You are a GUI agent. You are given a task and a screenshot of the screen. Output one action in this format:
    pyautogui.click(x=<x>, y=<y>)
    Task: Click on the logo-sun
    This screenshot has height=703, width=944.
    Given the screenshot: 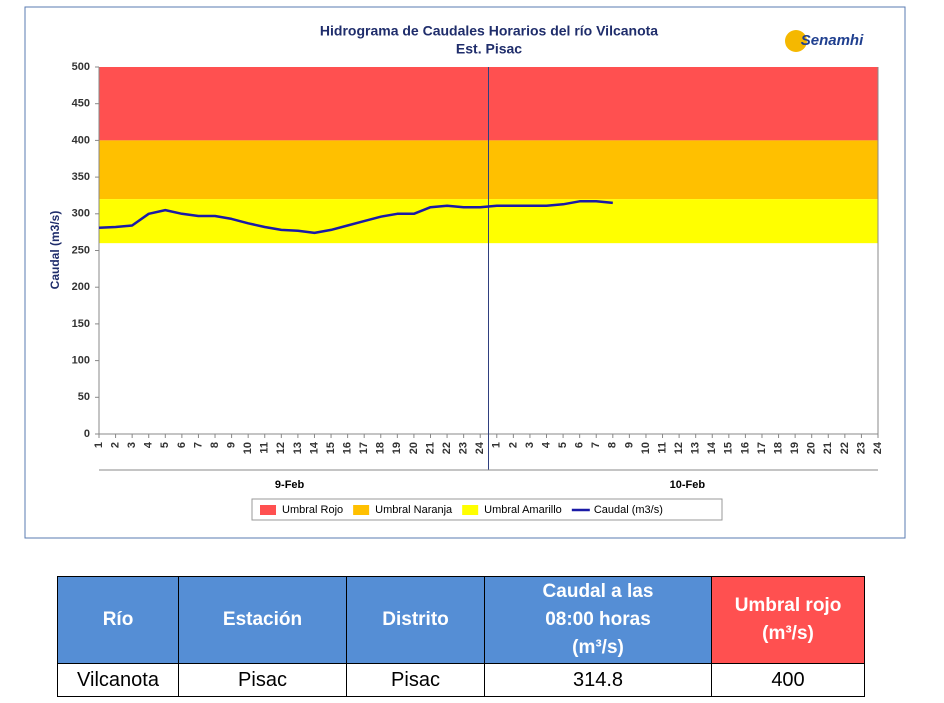 What is the action you would take?
    pyautogui.click(x=796, y=41)
    